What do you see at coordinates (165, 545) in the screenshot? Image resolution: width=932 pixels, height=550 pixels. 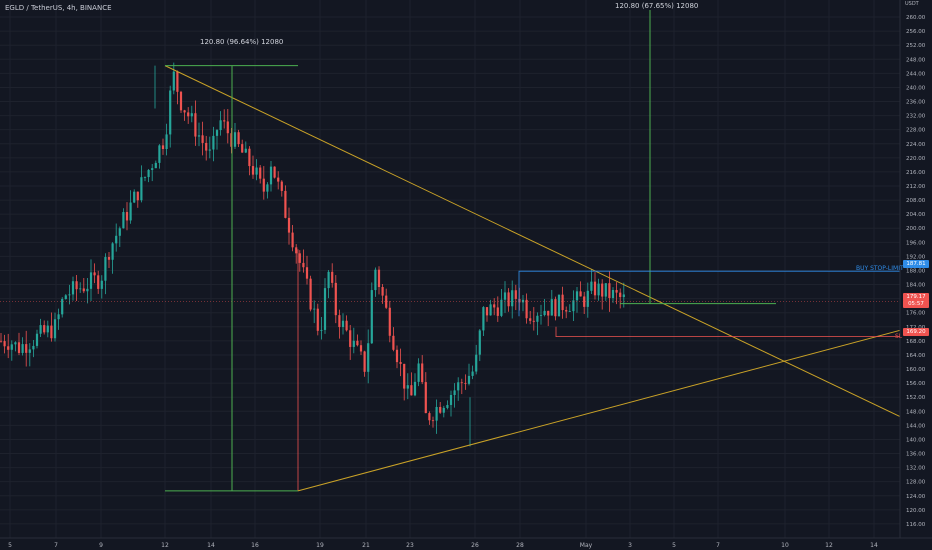 I see `x-tick-label: 12` at bounding box center [165, 545].